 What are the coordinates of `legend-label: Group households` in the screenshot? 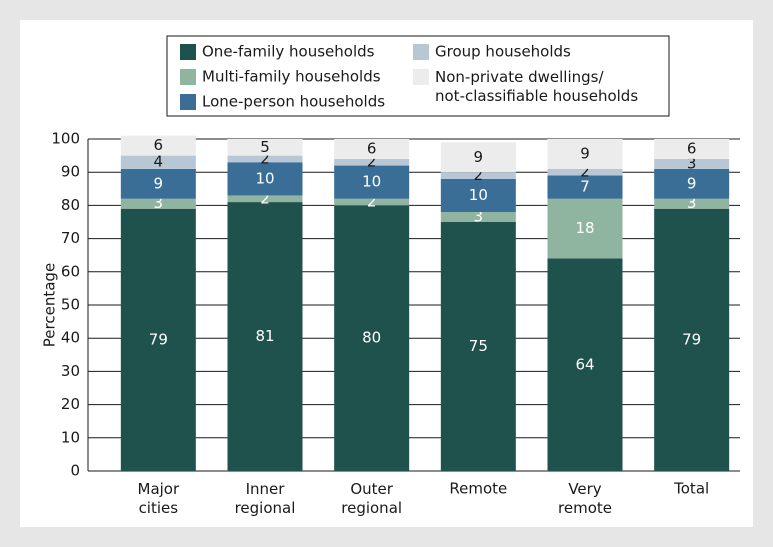 It's located at (503, 52).